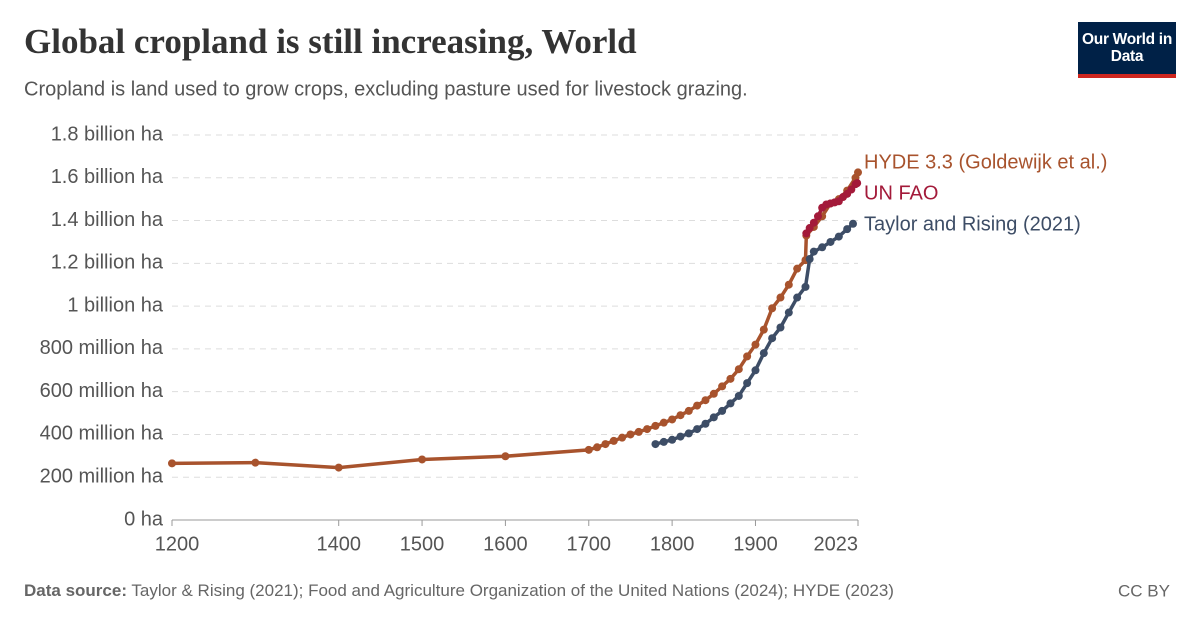  Describe the element at coordinates (107, 263) in the screenshot. I see `y-tick-label: 1.2 billion ha` at that location.